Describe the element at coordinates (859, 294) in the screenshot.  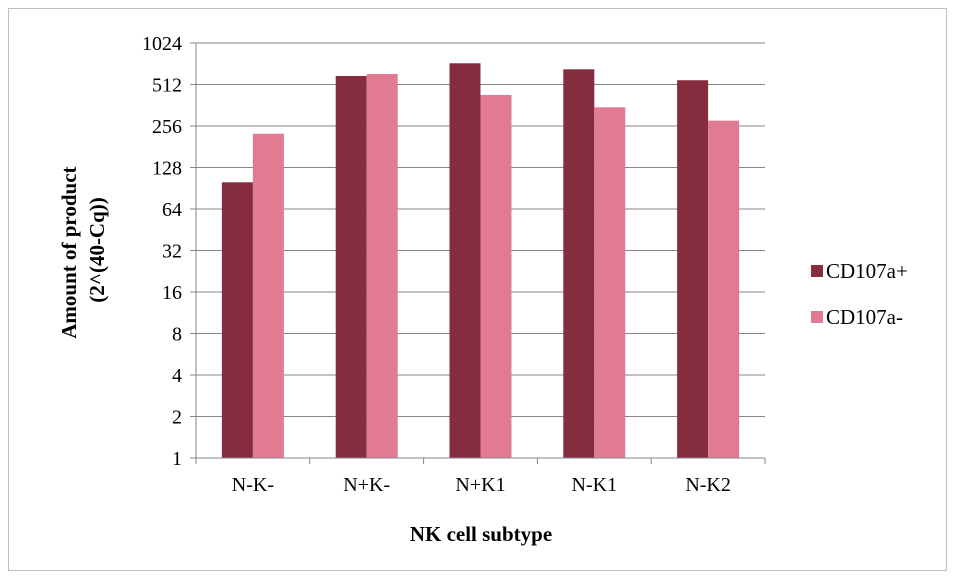
I see `legend: CD107a+ CD107a-` at that location.